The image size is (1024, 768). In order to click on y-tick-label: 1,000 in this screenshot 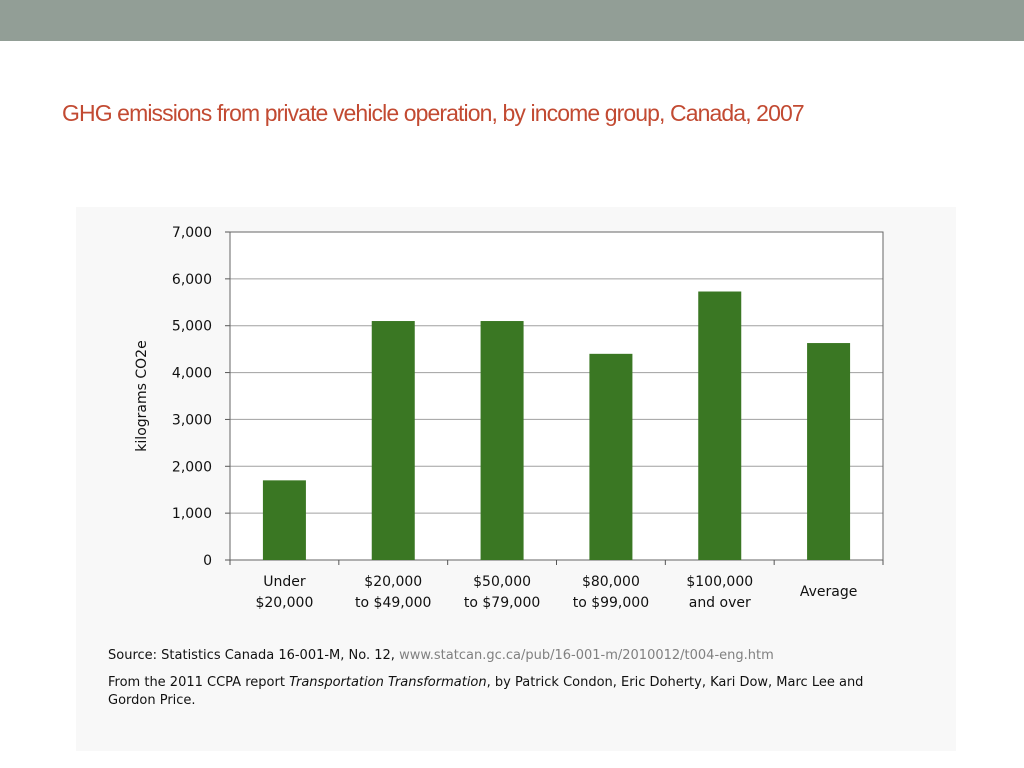, I will do `click(192, 514)`.